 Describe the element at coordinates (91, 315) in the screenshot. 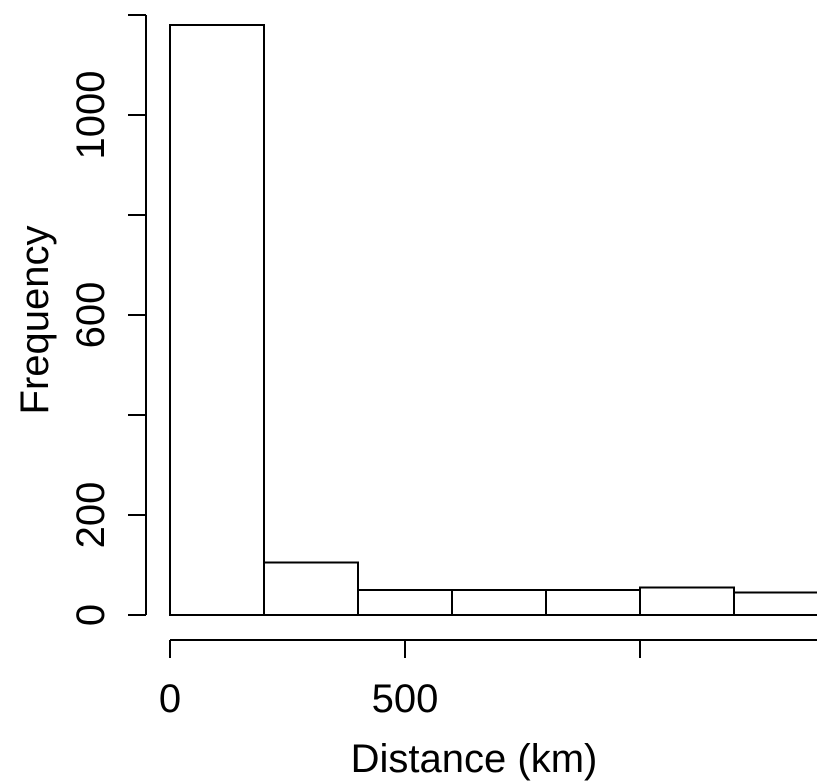

I see `y-tick-label: 600` at that location.